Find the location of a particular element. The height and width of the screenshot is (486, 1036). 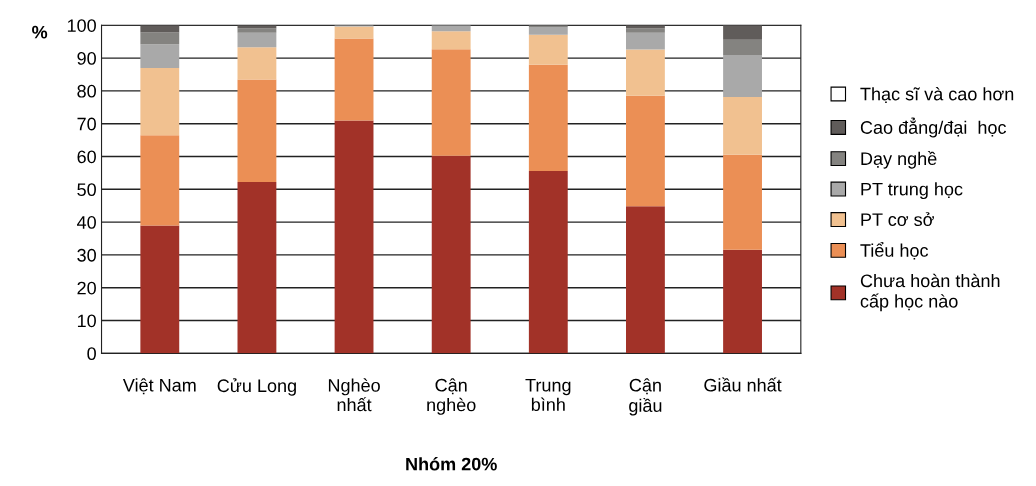

legend-label: Tiểu học is located at coordinates (894, 251).